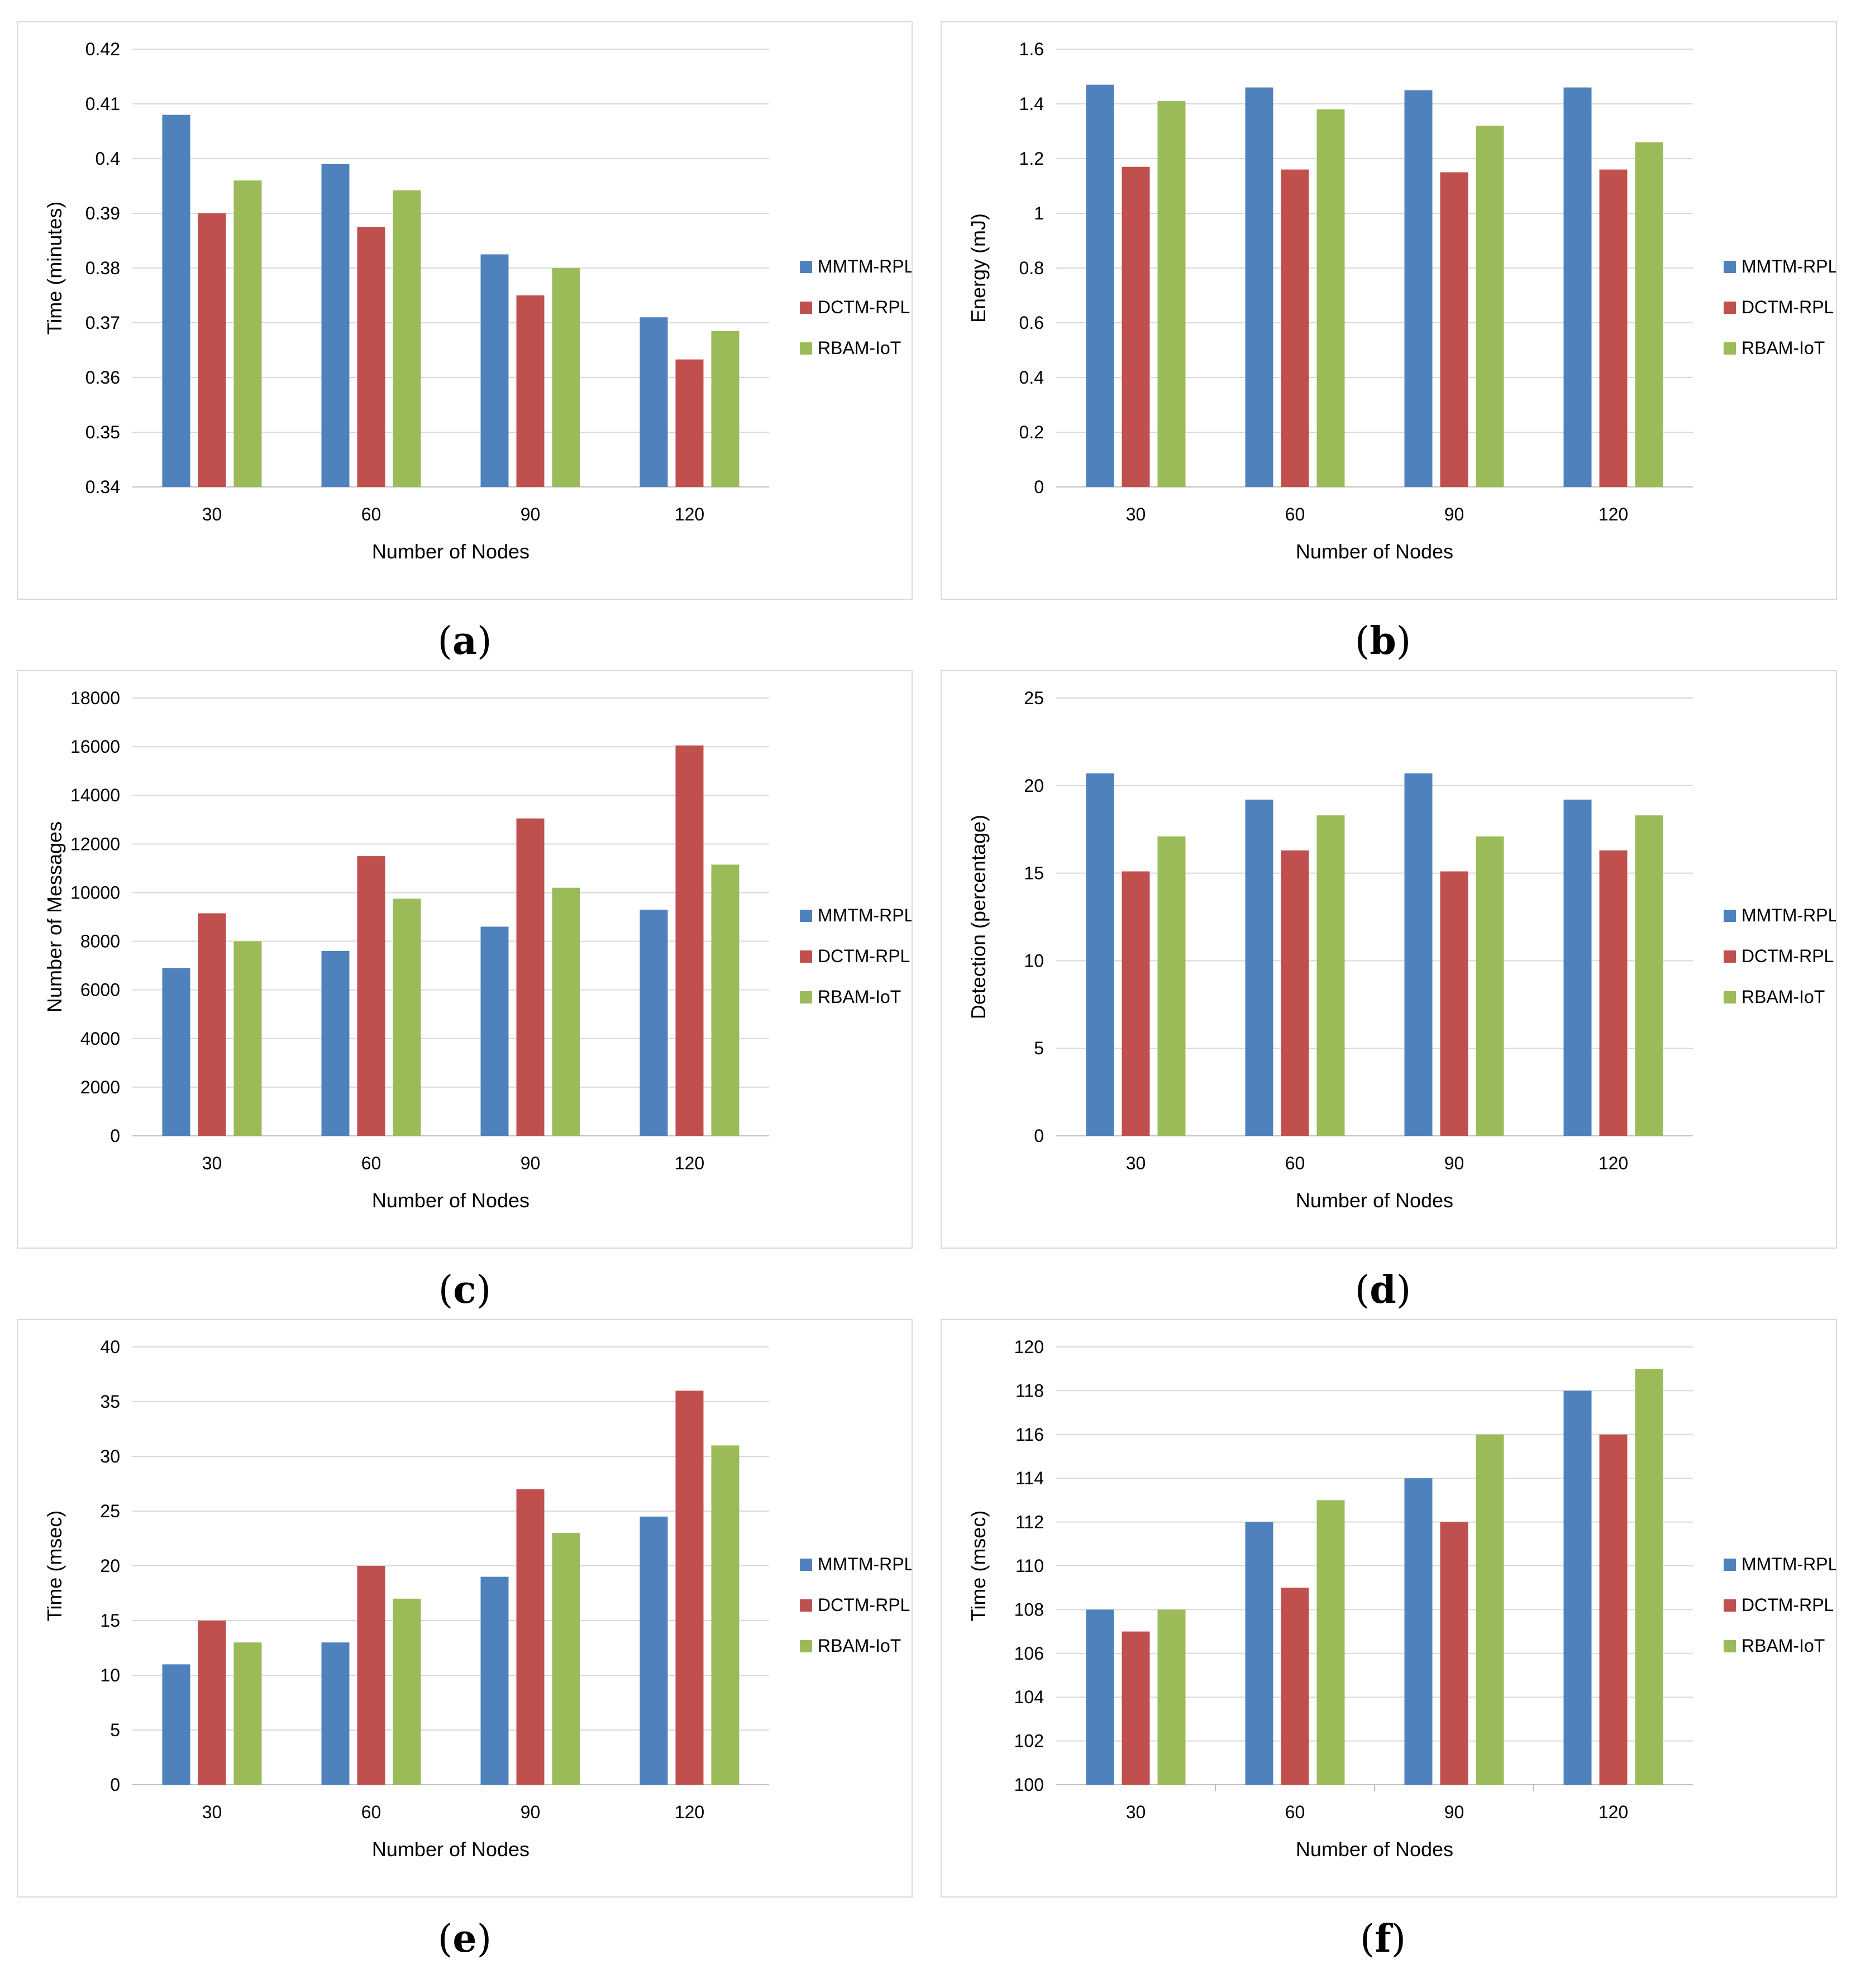 The image size is (1856, 1988). Describe the element at coordinates (103, 213) in the screenshot. I see `y-tick-label: 0.39` at that location.